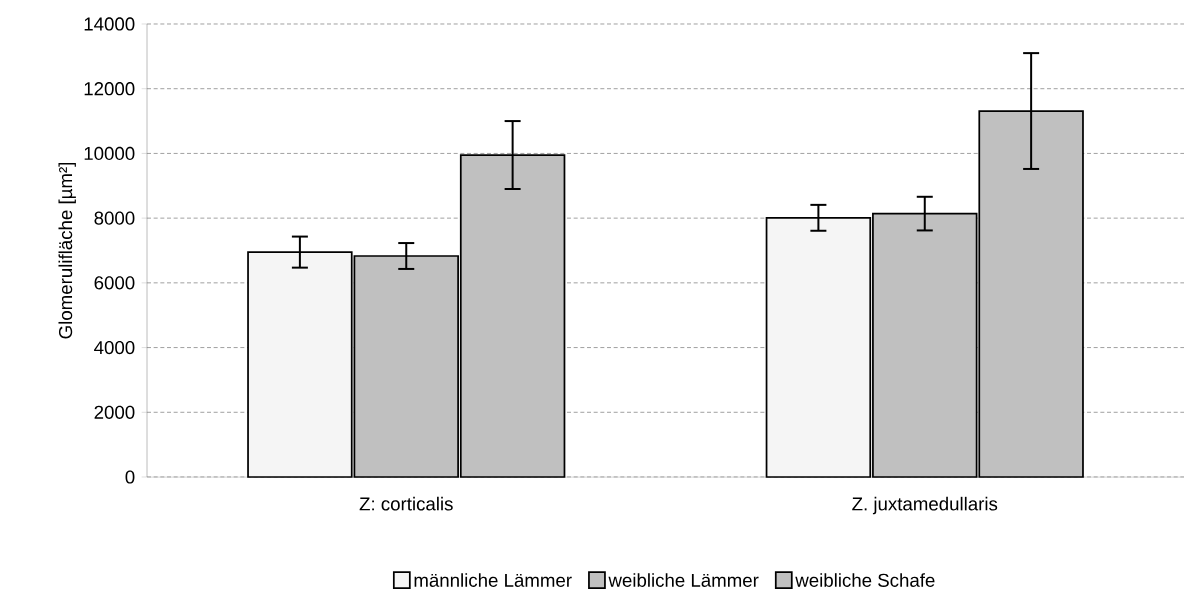  I want to click on y-axis-title: Glomerulifläche [µm²], so click(67, 251).